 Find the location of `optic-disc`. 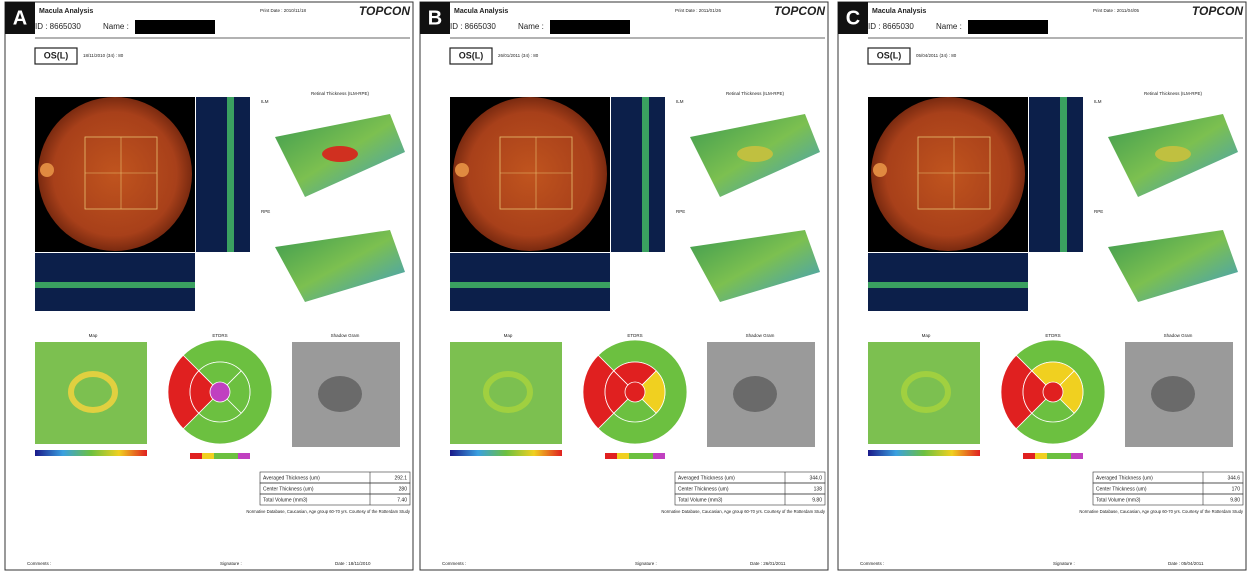

optic-disc is located at coordinates (880, 170).